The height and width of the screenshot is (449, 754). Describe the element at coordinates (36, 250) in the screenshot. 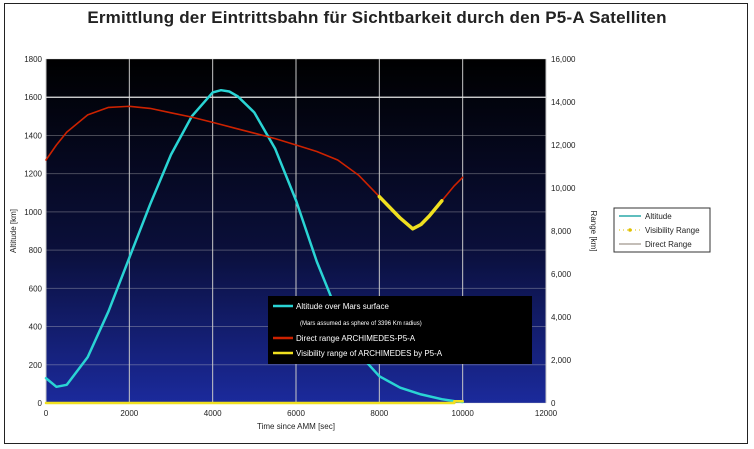

I see `y-left-tick-label: 800` at that location.